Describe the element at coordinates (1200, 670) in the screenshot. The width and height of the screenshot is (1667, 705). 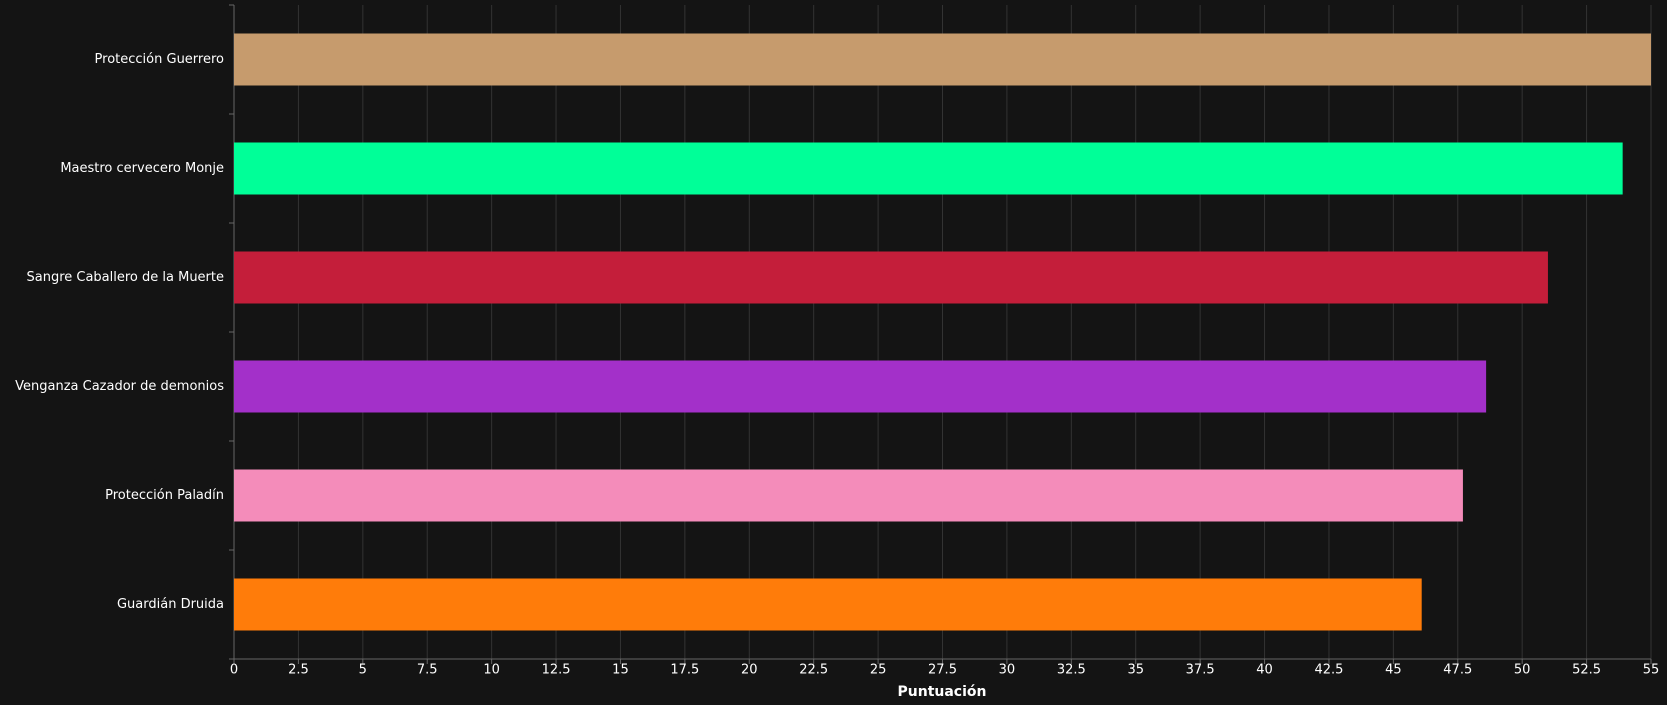
I see `x-tick-label: 37.5` at that location.